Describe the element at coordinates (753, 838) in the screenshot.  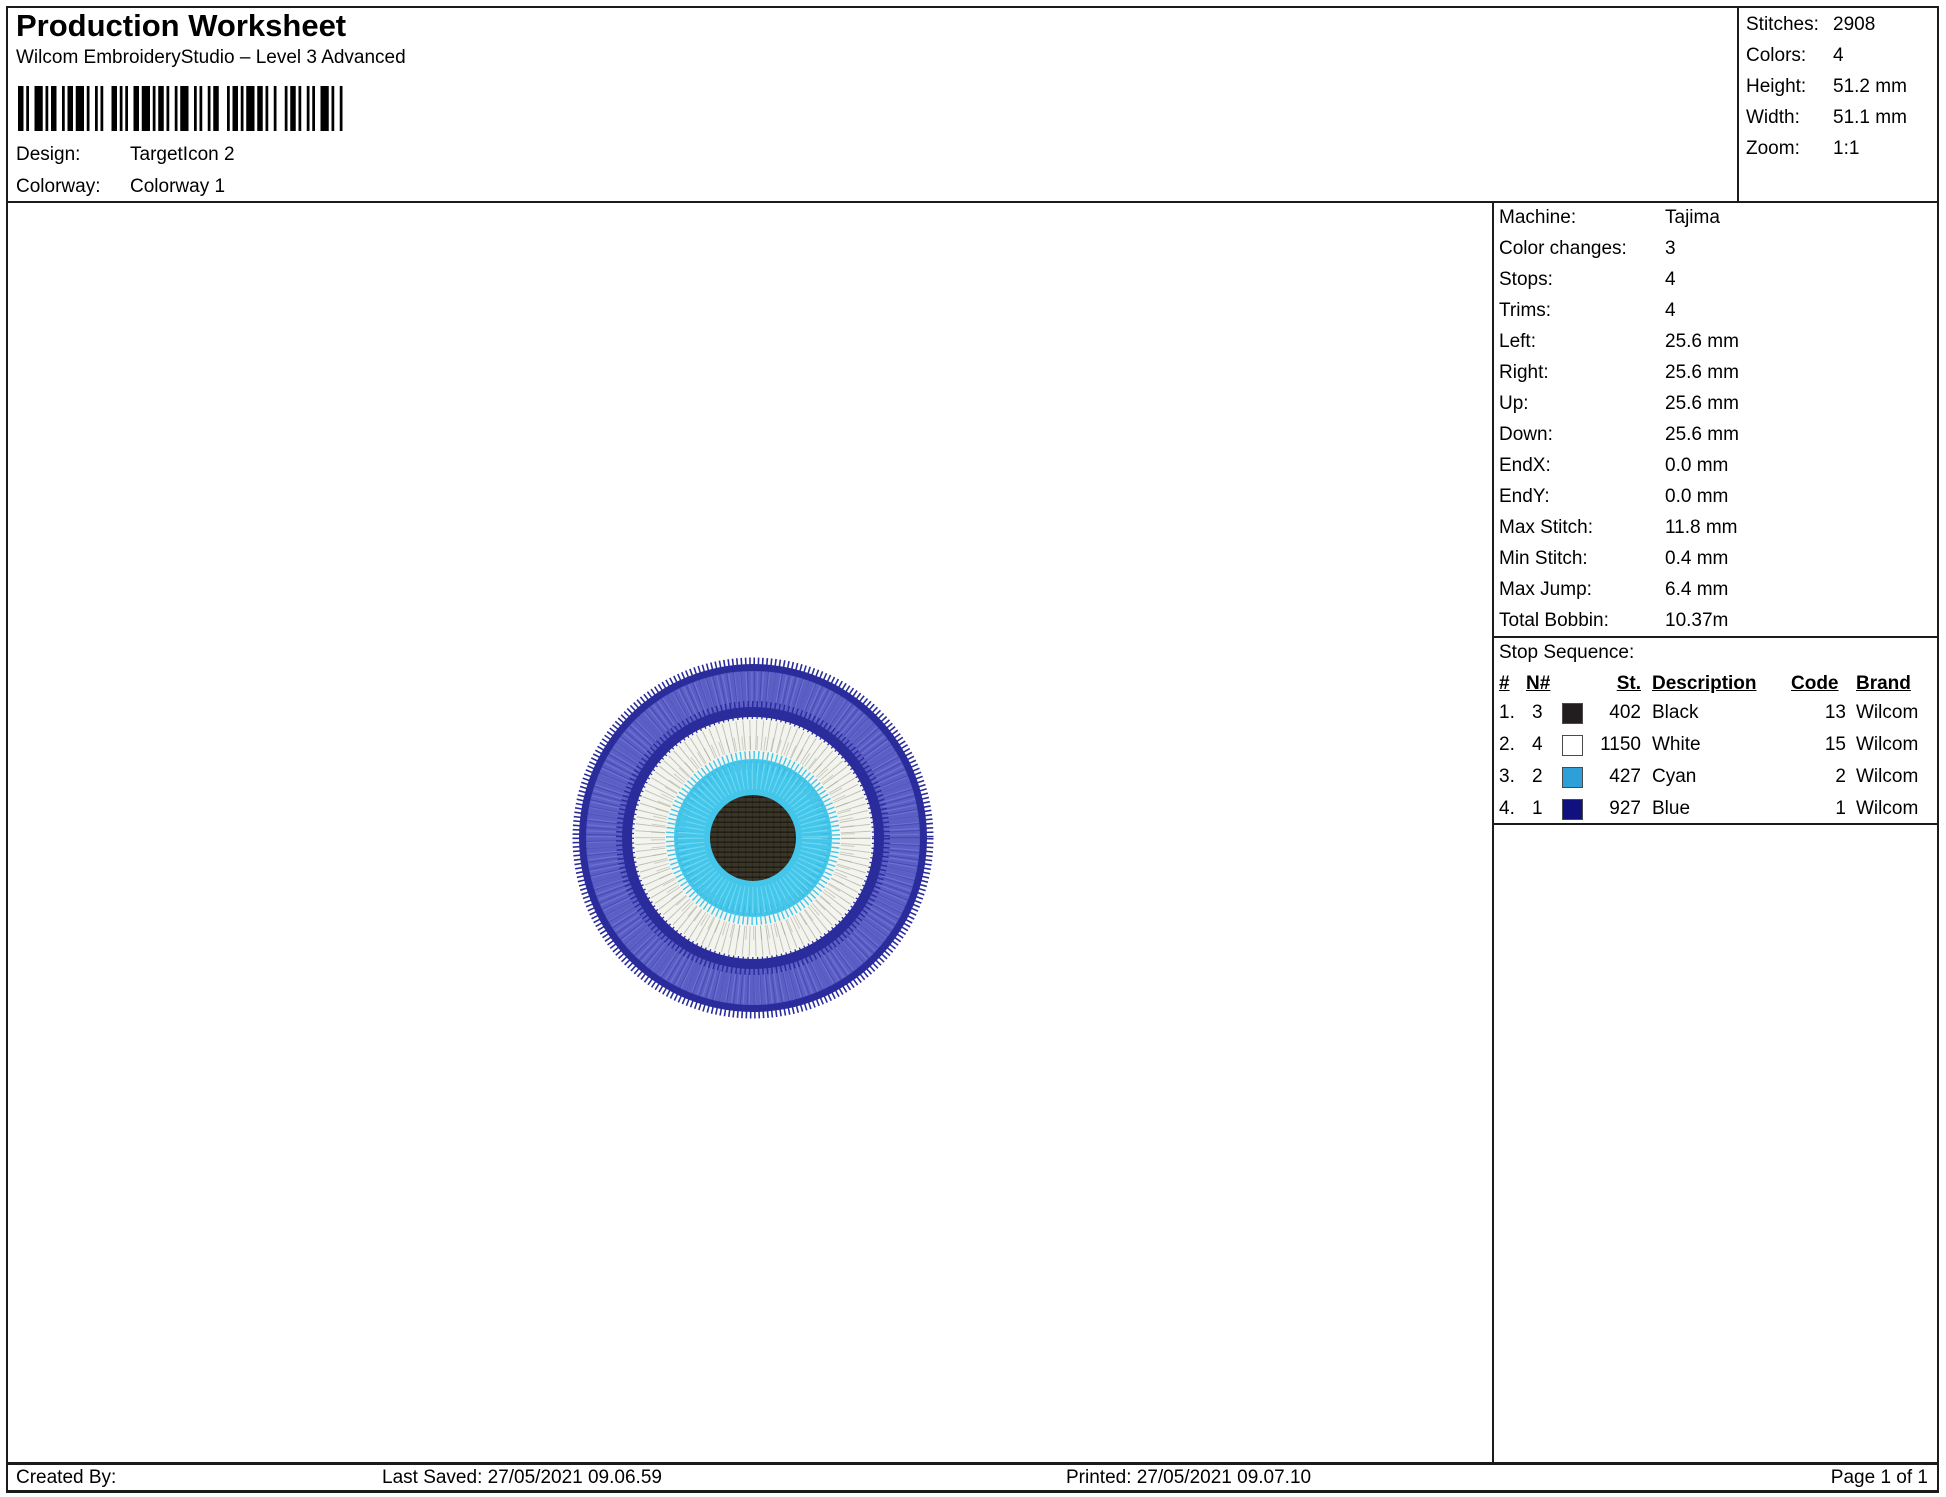
I see `design-preview-image` at that location.